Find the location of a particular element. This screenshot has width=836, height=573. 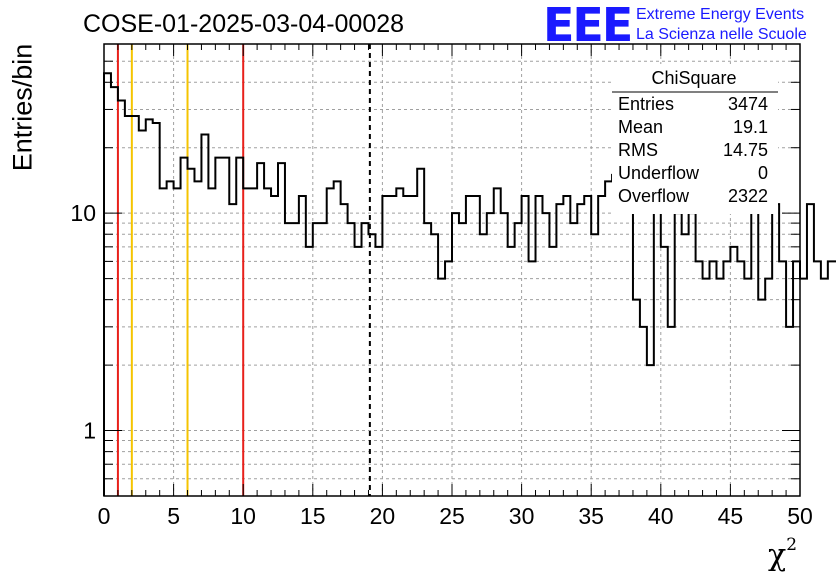

x-tick-label: 25 is located at coordinates (452, 516).